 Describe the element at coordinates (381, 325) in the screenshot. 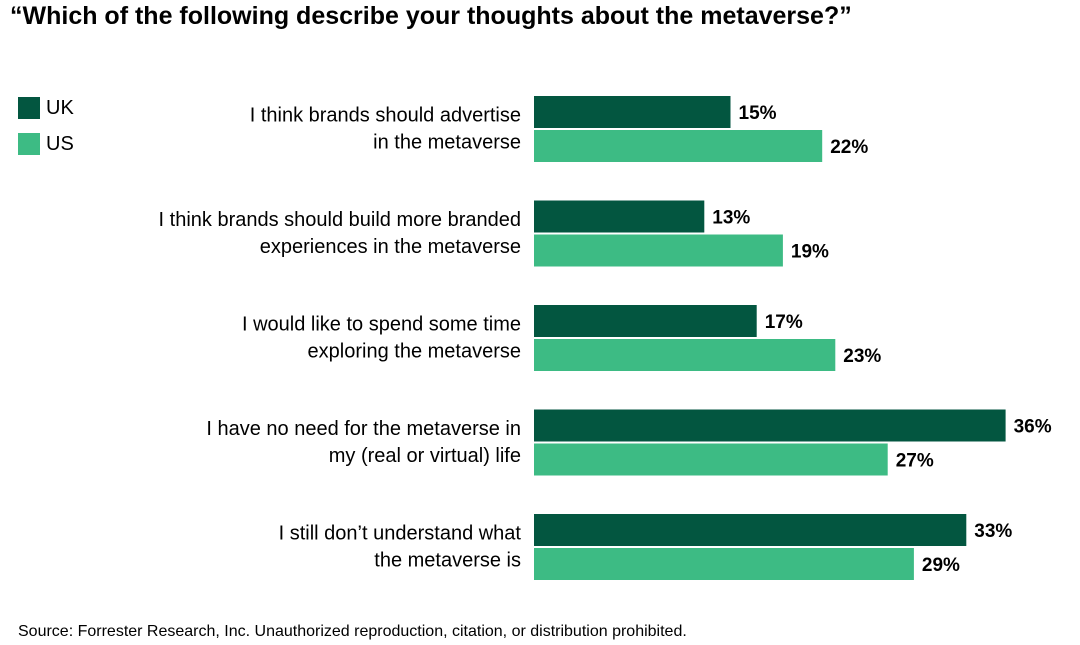

I see `category-label-3-line-1: I would like to spend some time` at that location.